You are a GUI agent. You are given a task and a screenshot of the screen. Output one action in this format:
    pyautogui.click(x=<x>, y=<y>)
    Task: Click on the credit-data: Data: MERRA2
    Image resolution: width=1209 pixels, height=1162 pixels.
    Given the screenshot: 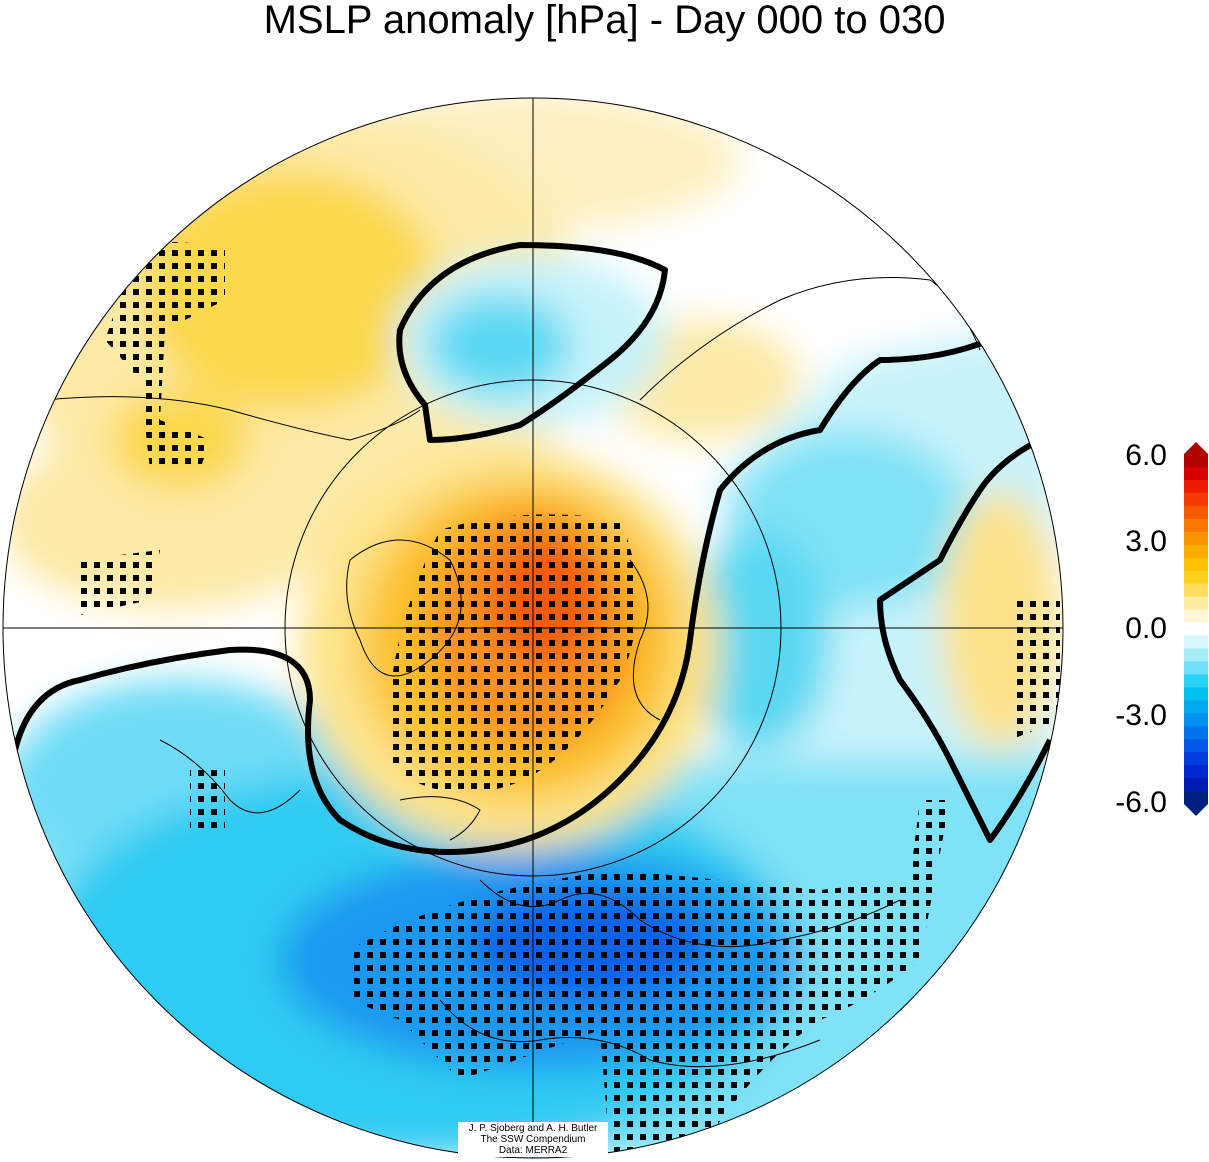 What is the action you would take?
    pyautogui.click(x=533, y=1150)
    